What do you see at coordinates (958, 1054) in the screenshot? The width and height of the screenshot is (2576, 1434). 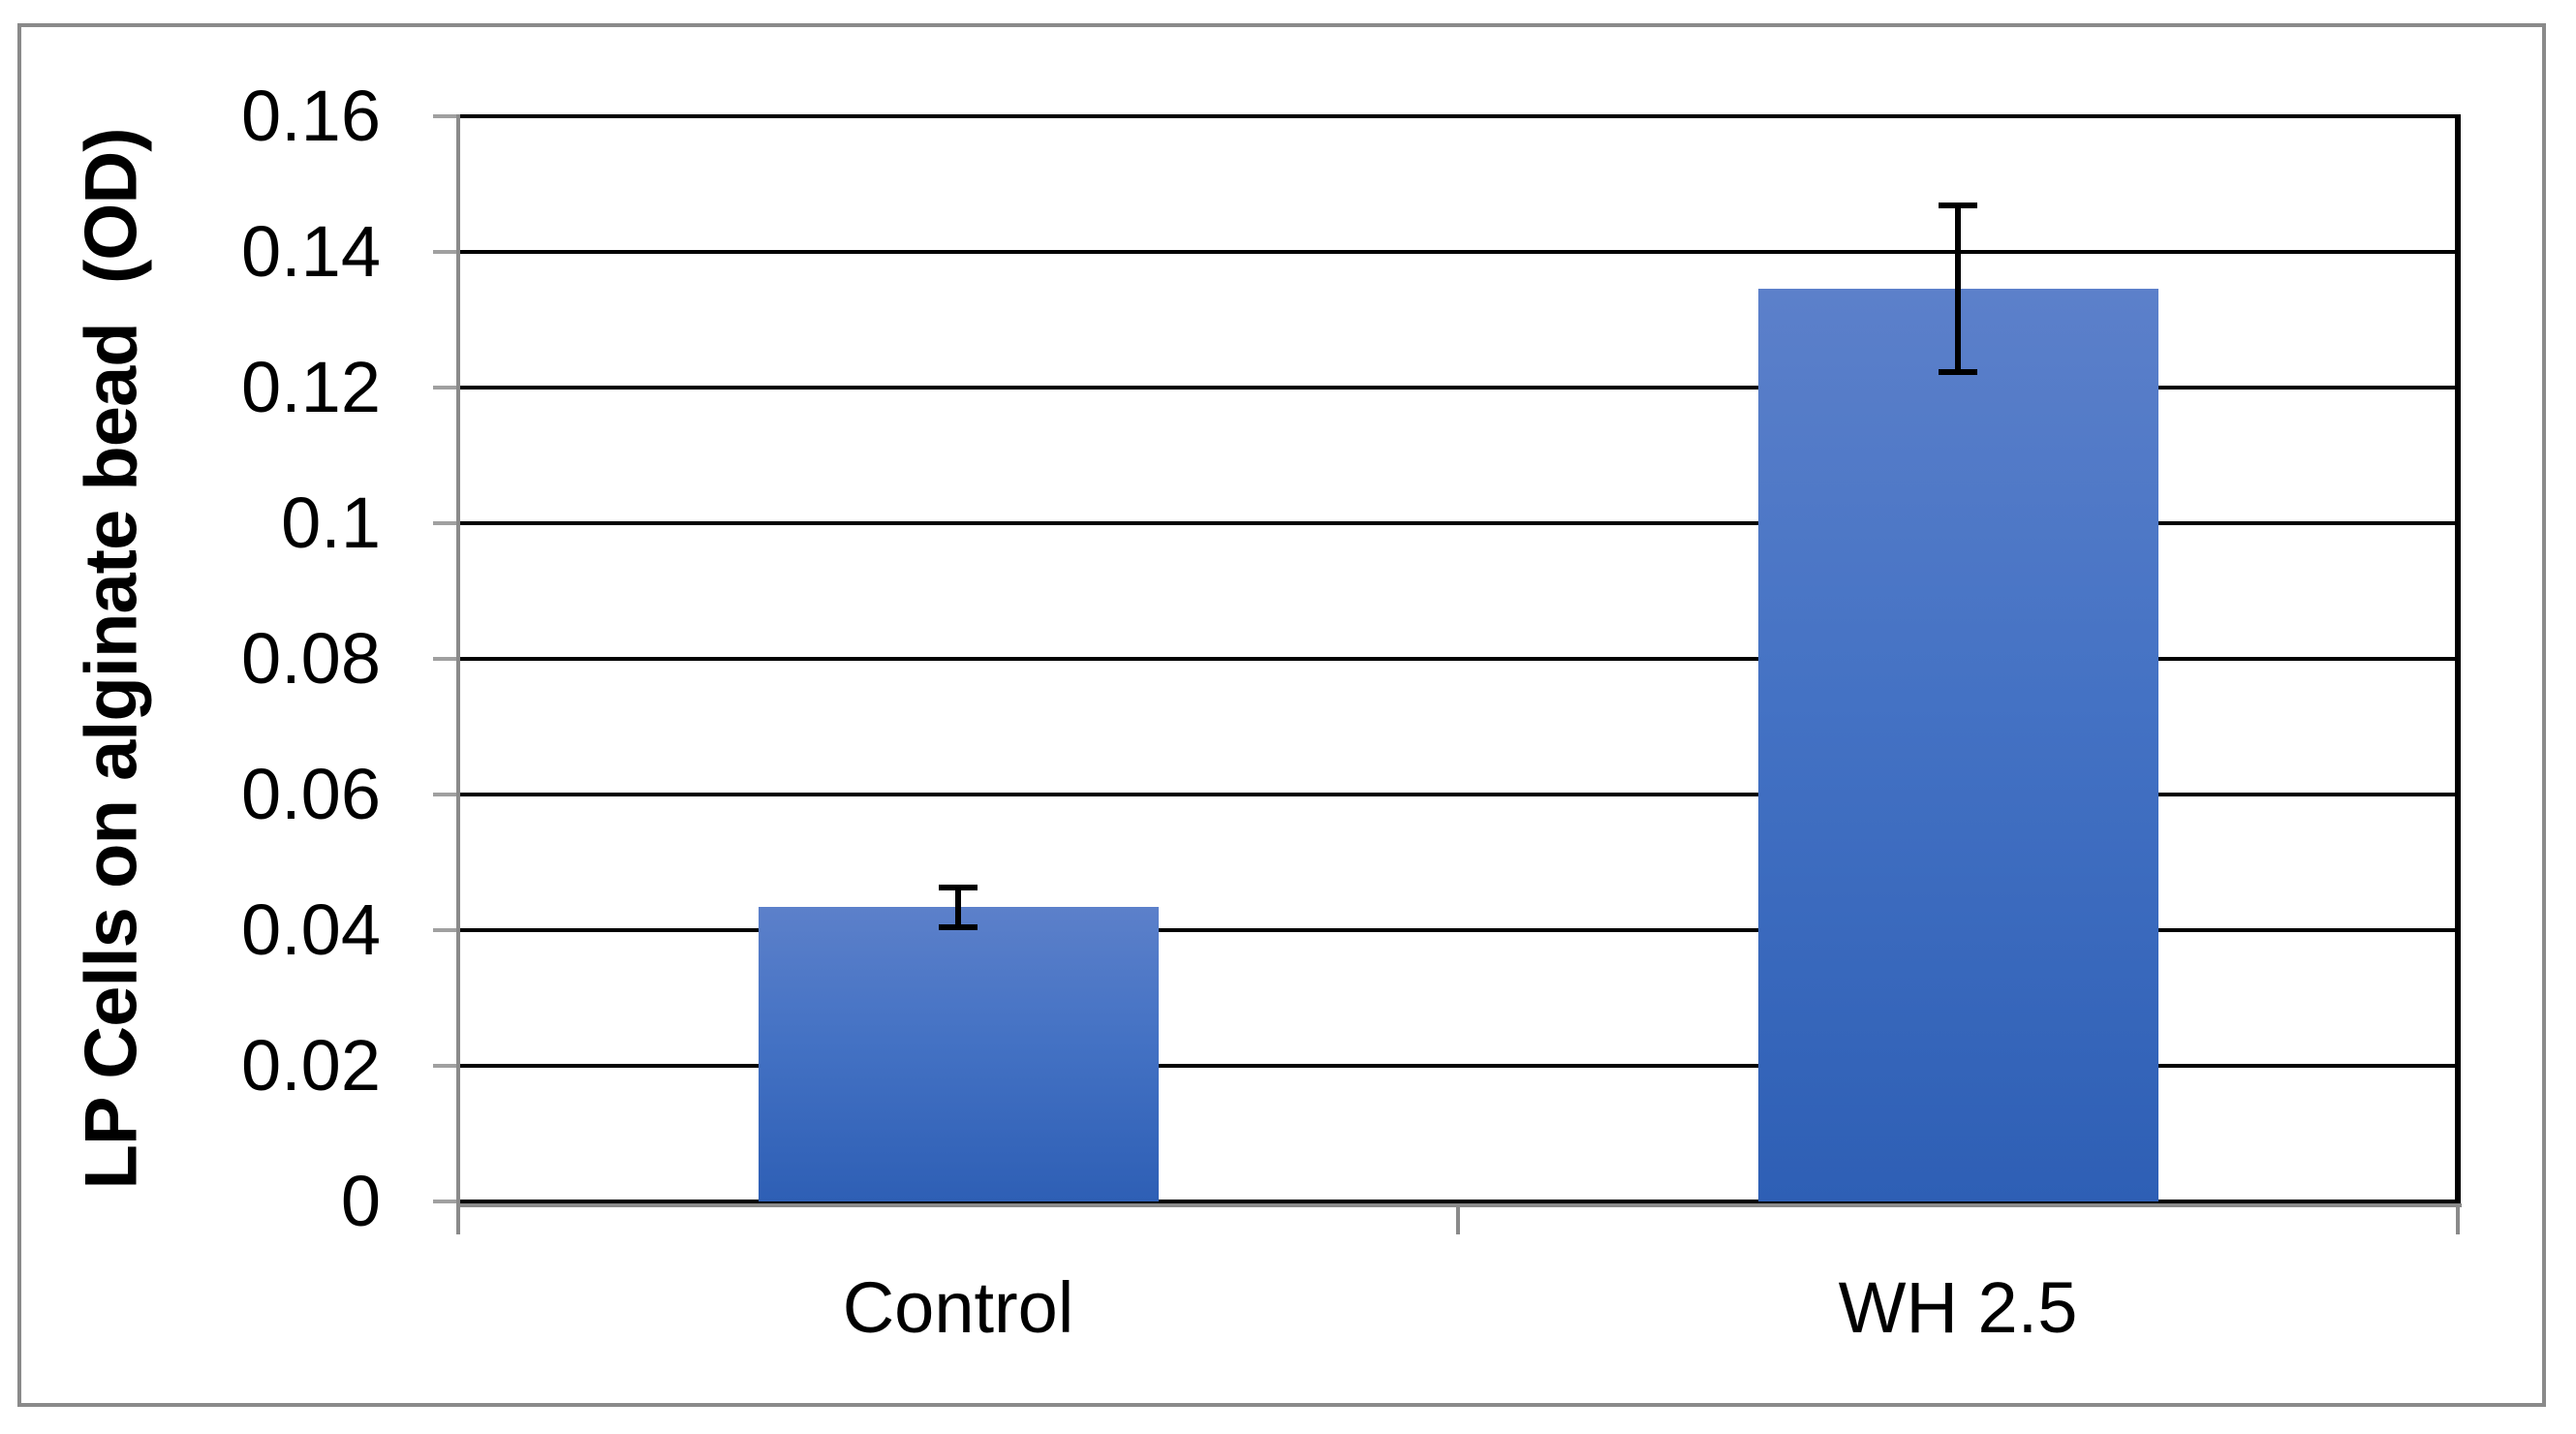 I see `bar-control` at bounding box center [958, 1054].